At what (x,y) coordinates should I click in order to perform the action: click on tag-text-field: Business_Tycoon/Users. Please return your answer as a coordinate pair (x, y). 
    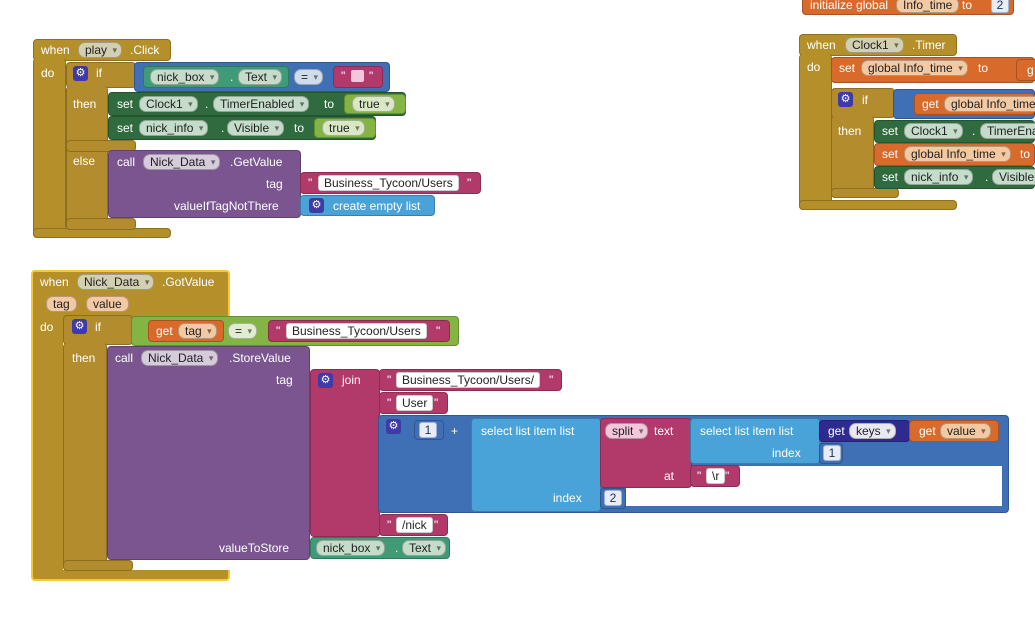
    Looking at the image, I should click on (388, 183).